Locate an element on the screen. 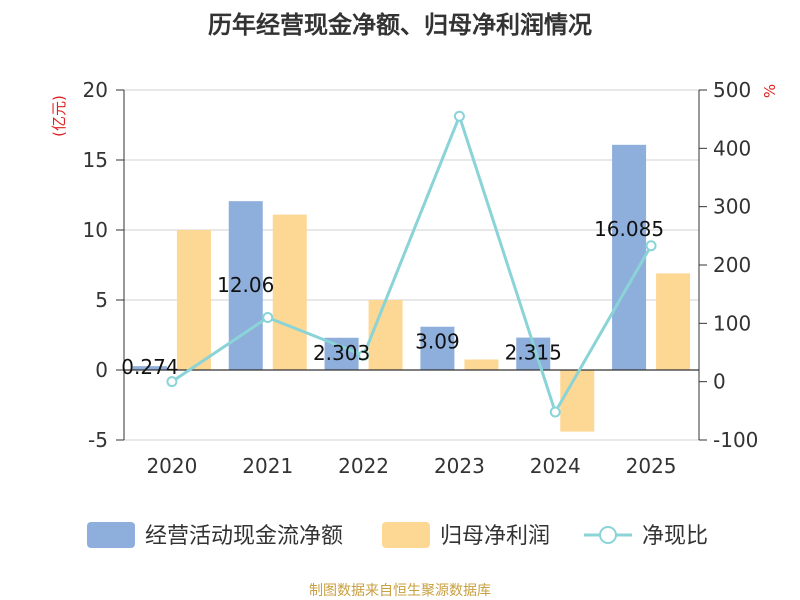  right-axis-tick-label: 300 is located at coordinates (732, 207).